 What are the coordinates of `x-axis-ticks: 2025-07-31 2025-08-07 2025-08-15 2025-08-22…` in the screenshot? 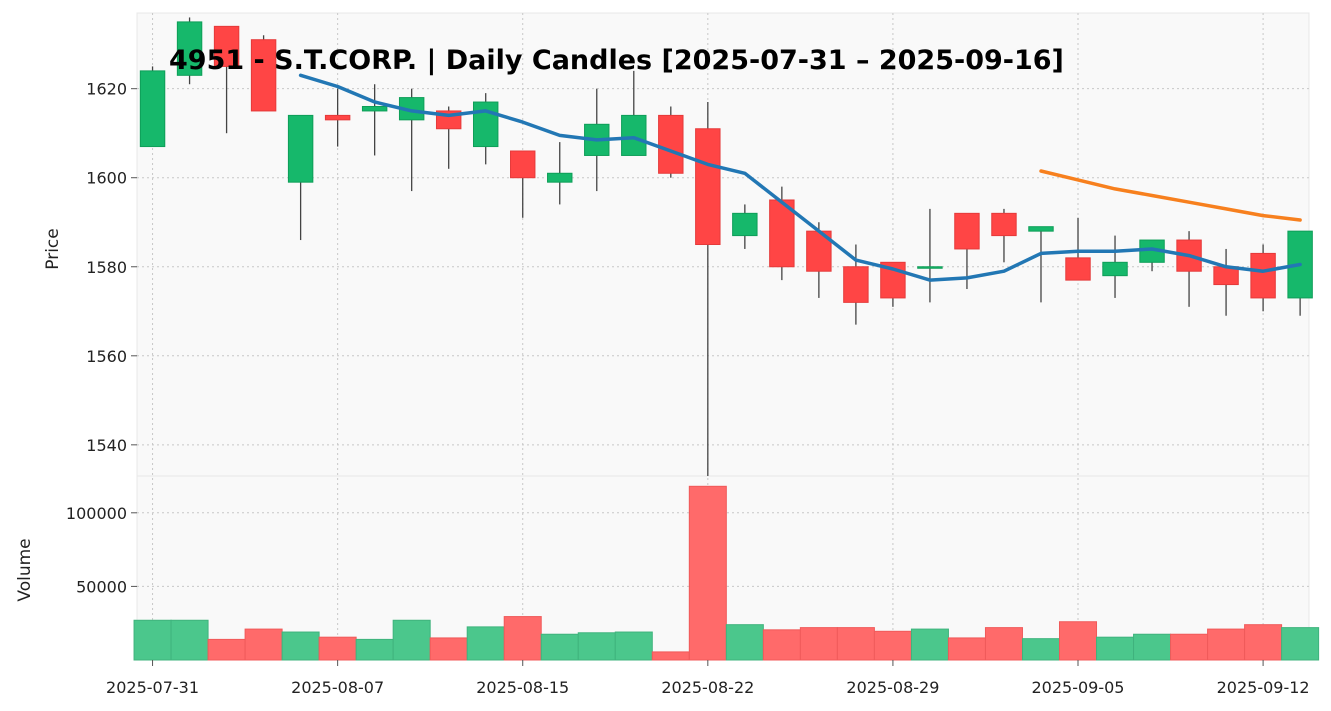 It's located at (708, 678).